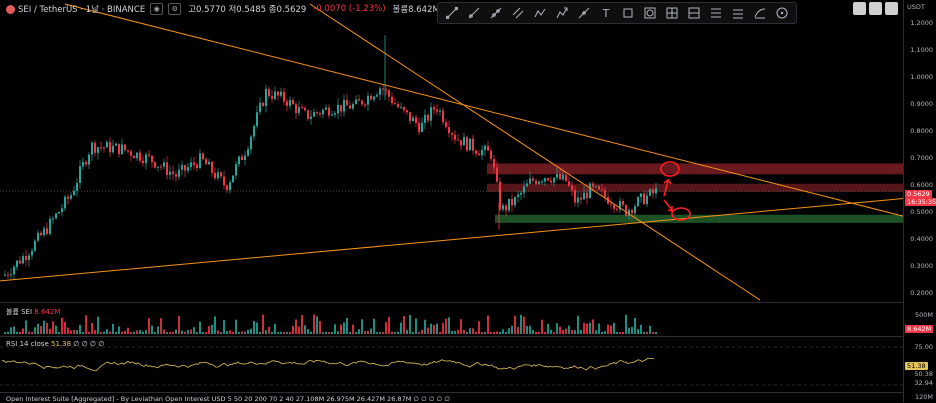 The image size is (936, 403). What do you see at coordinates (82, 10) in the screenshot?
I see `symbol-title: SEI / TetherUS · 1날 · BINANCE` at bounding box center [82, 10].